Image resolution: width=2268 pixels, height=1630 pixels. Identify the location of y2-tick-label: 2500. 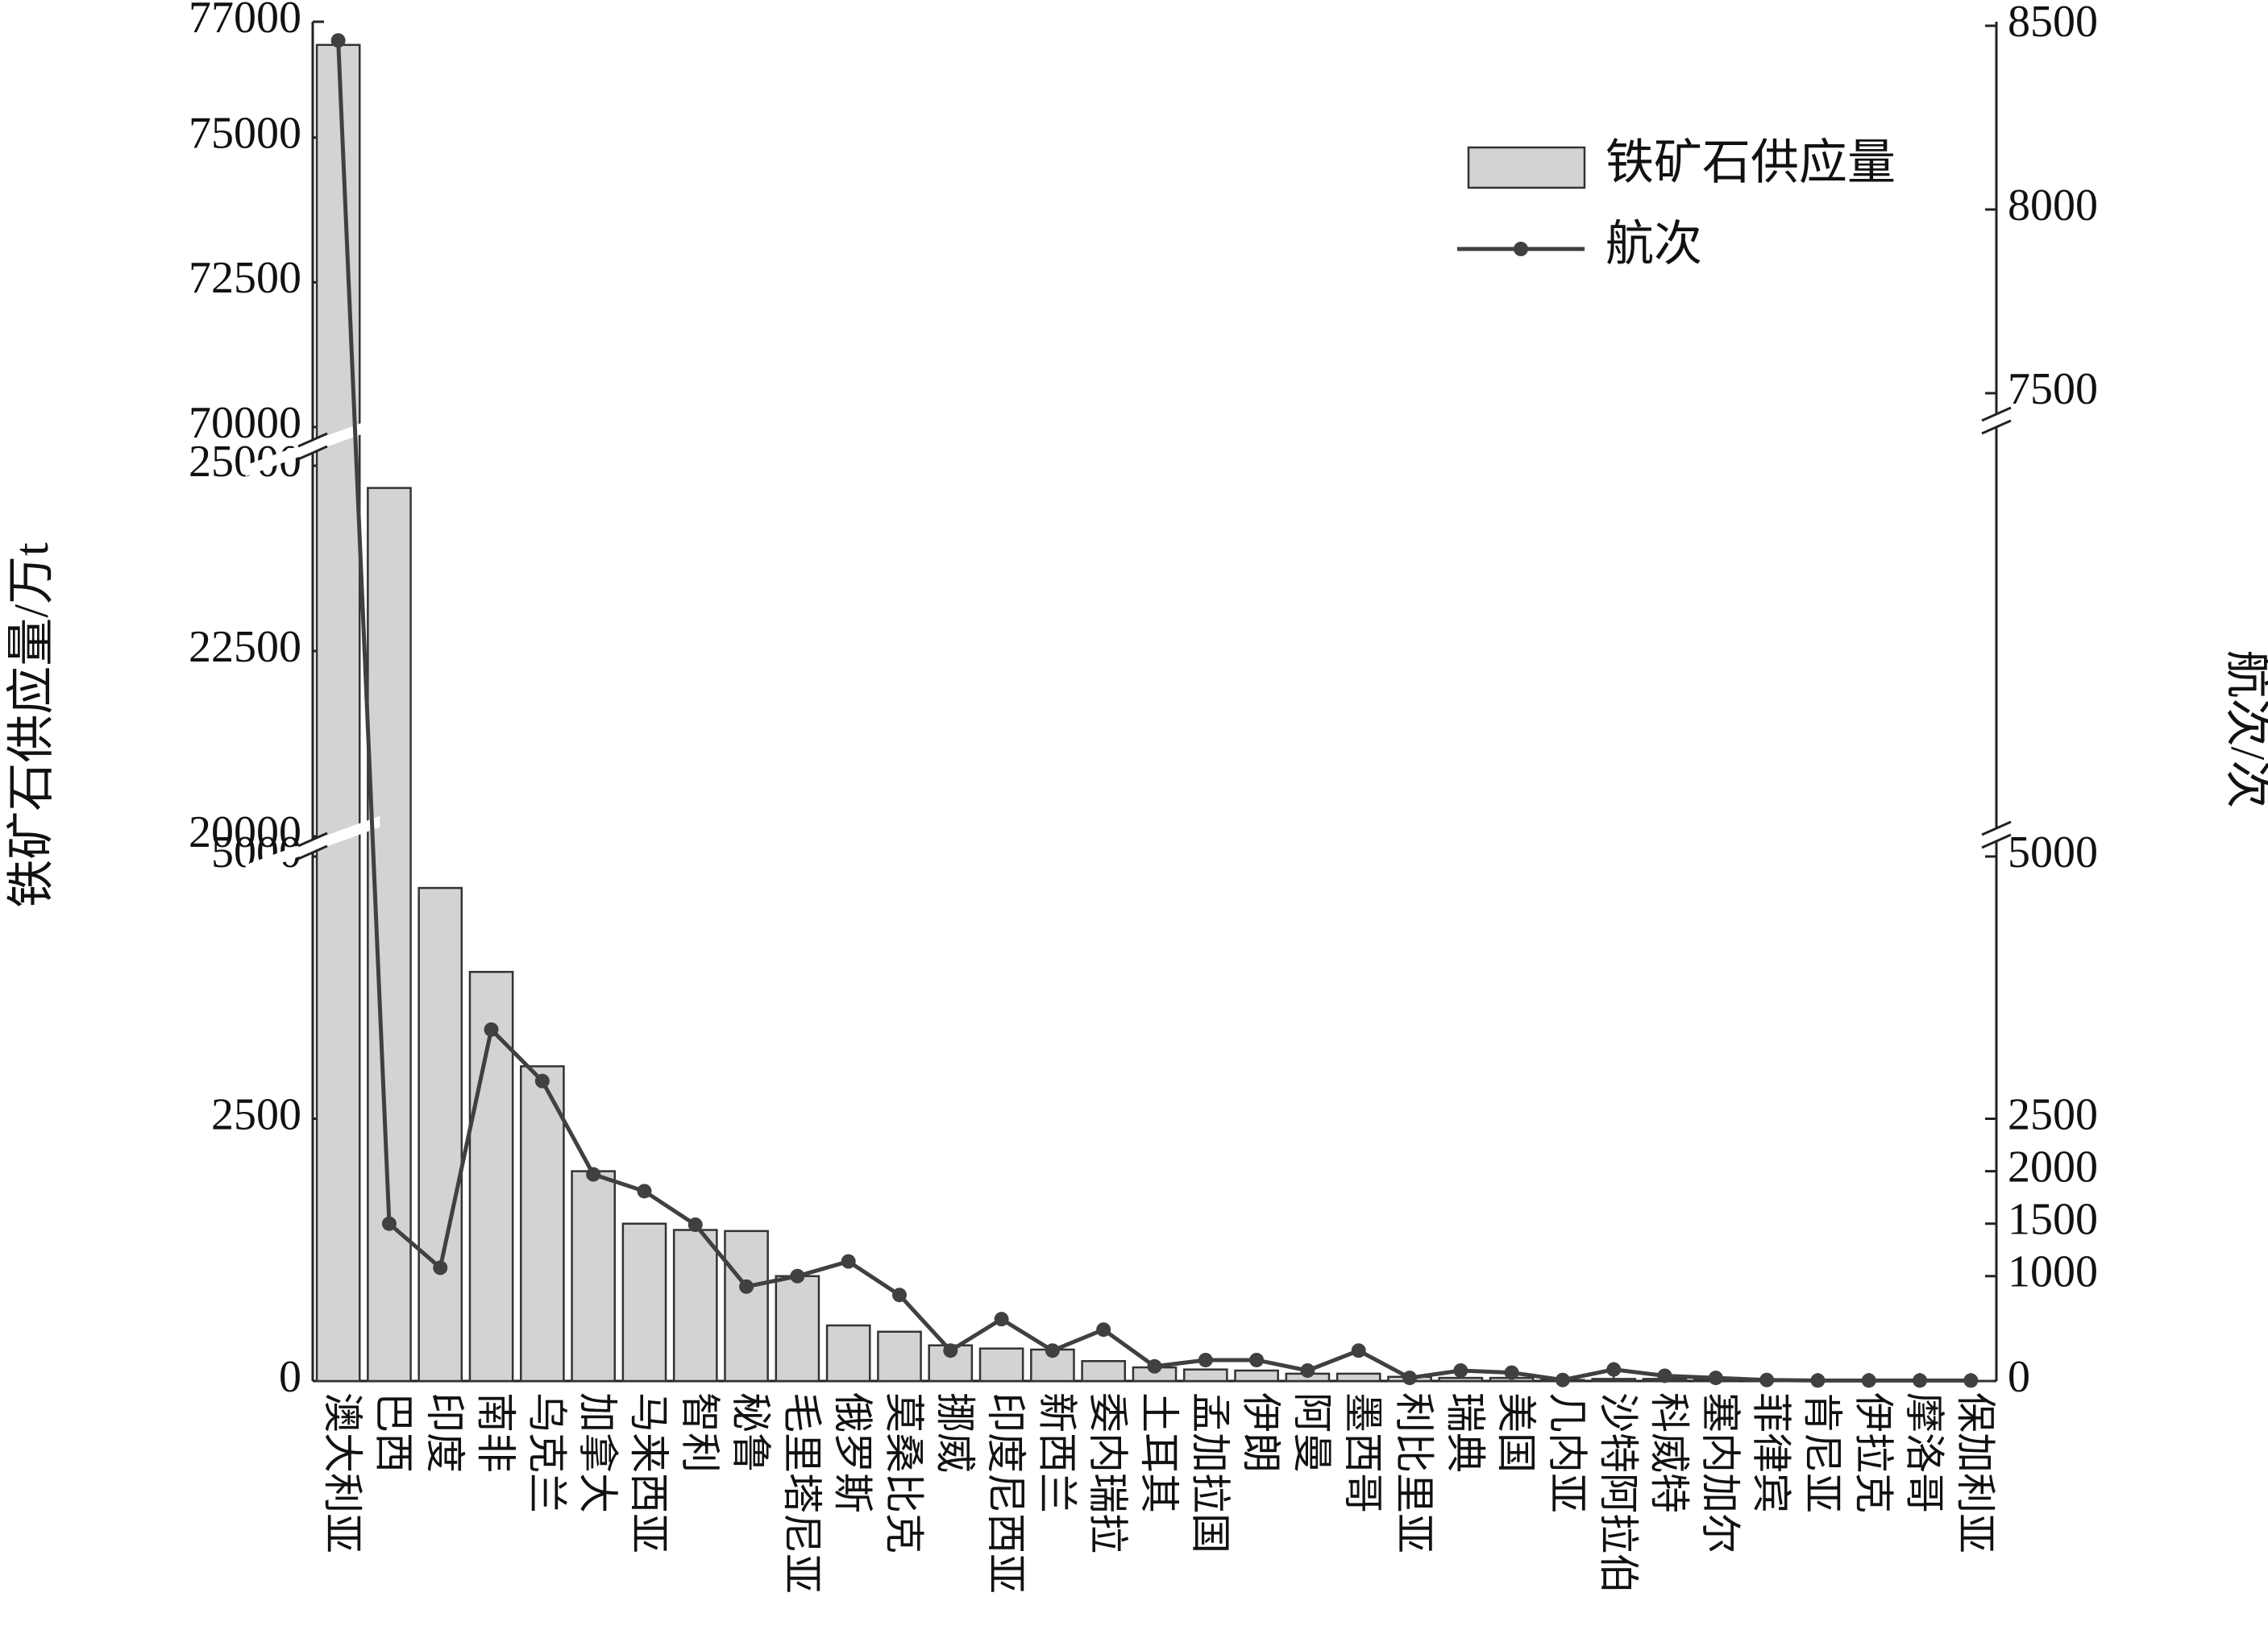
(2053, 1114).